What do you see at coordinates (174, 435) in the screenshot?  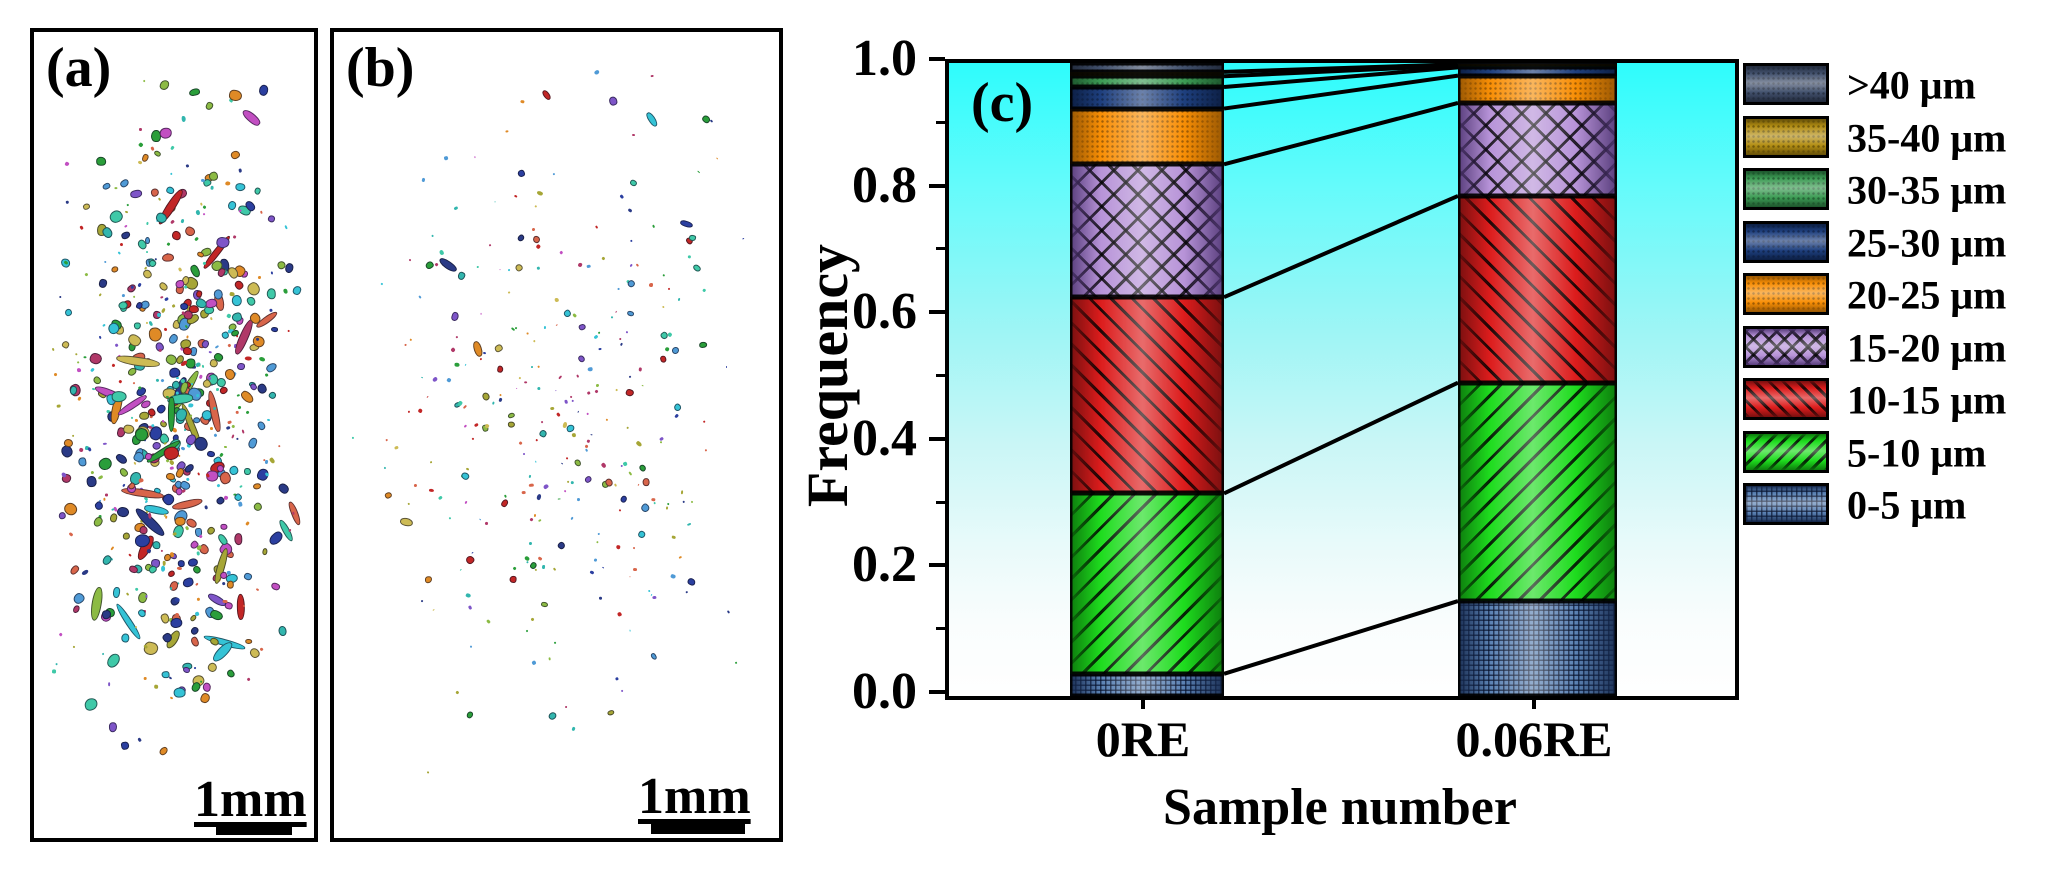 I see `panel-a: (a) 1mm` at bounding box center [174, 435].